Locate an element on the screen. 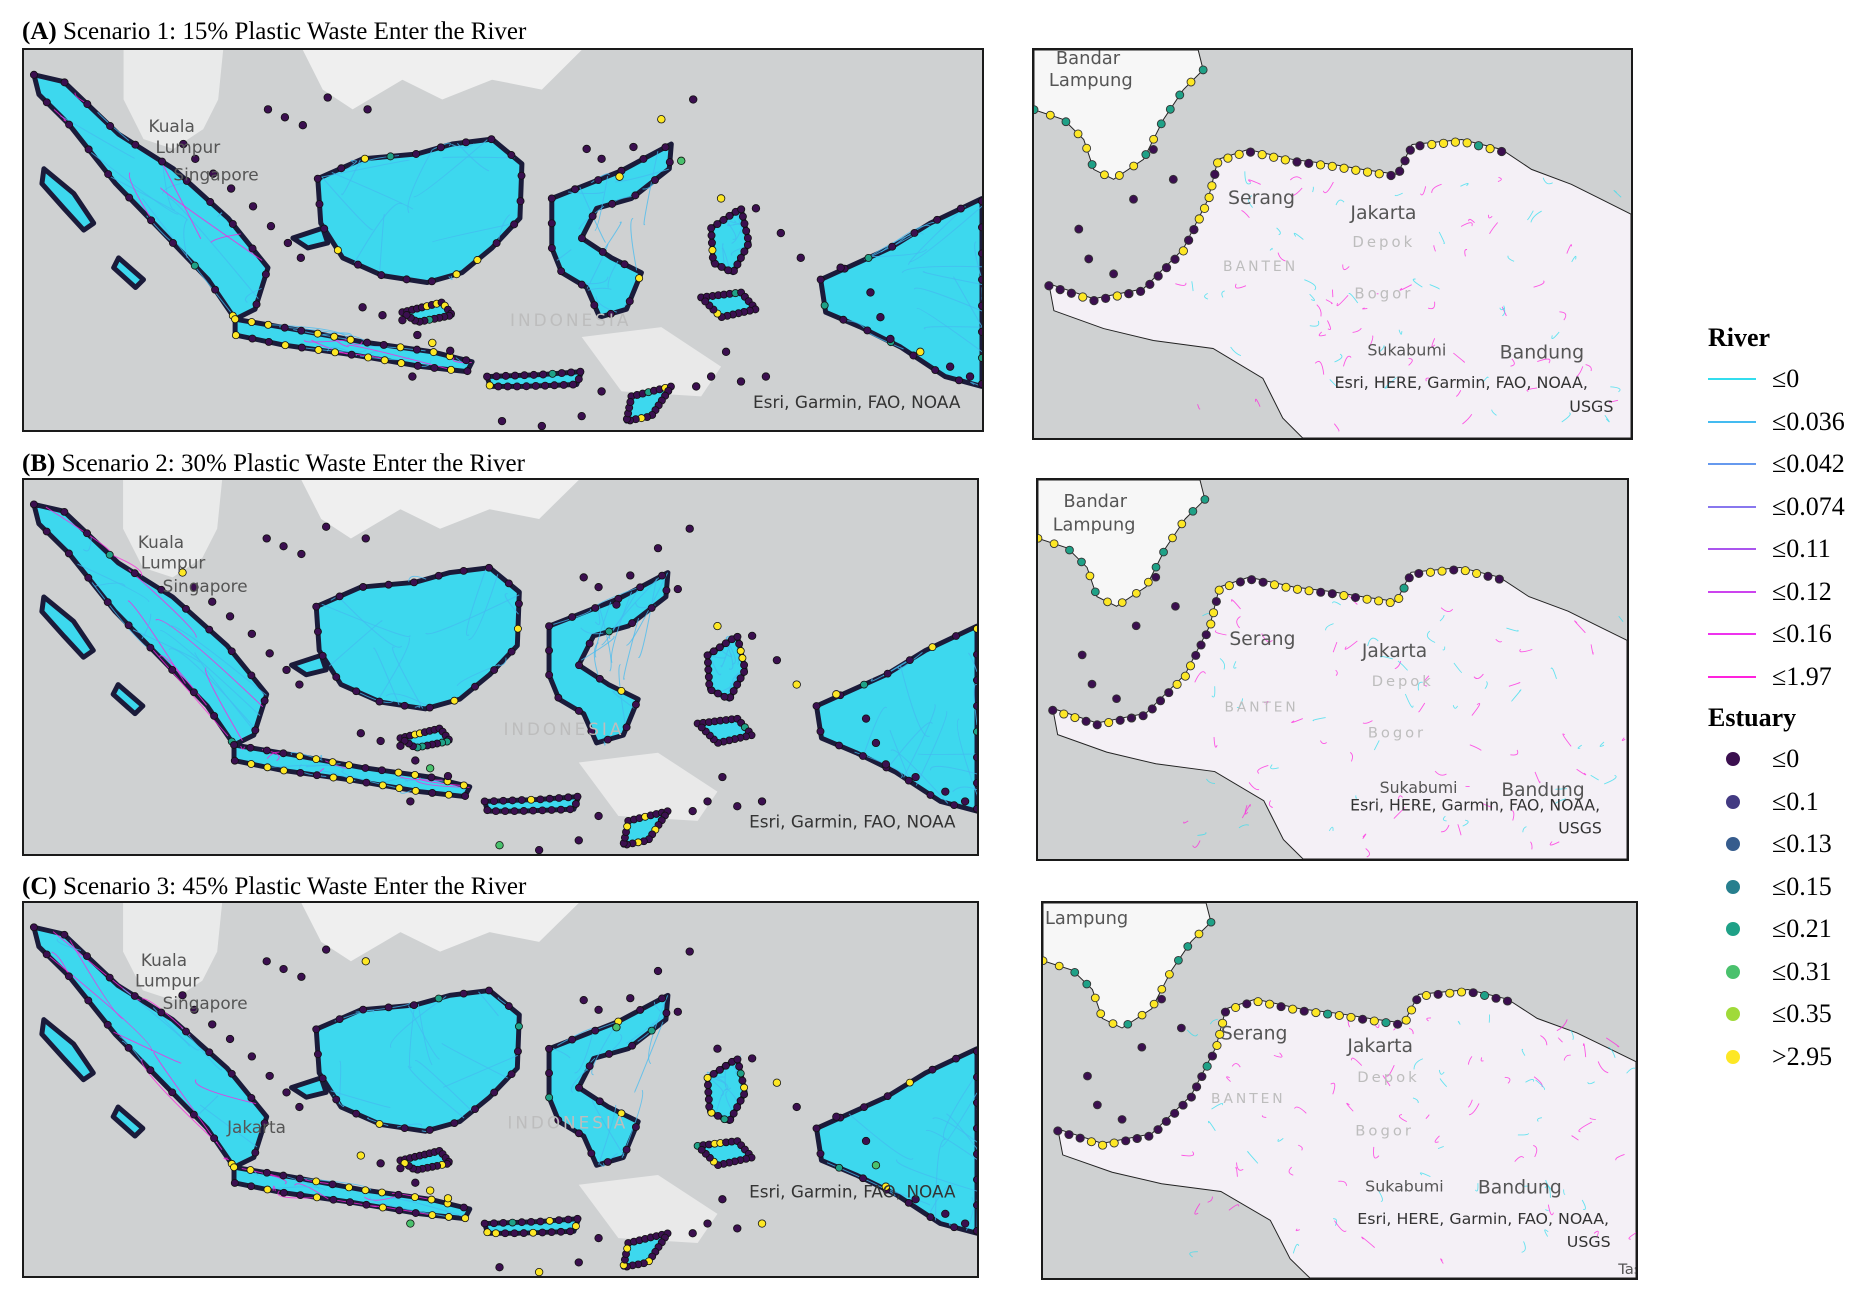  label-bogor: Bogor is located at coordinates (1383, 294).